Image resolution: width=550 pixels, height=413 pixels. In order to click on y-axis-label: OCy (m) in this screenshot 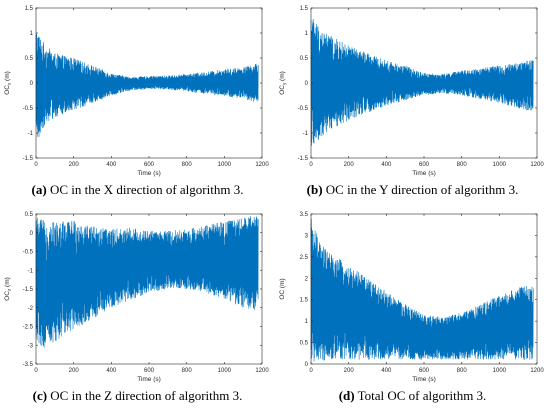, I will do `click(283, 83)`.